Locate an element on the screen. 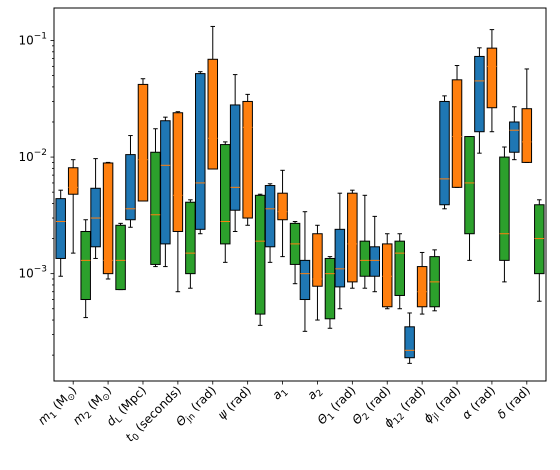 Image resolution: width=560 pixels, height=470 pixels. y-tick-label: 10⁻¹ is located at coordinates (32, 39).